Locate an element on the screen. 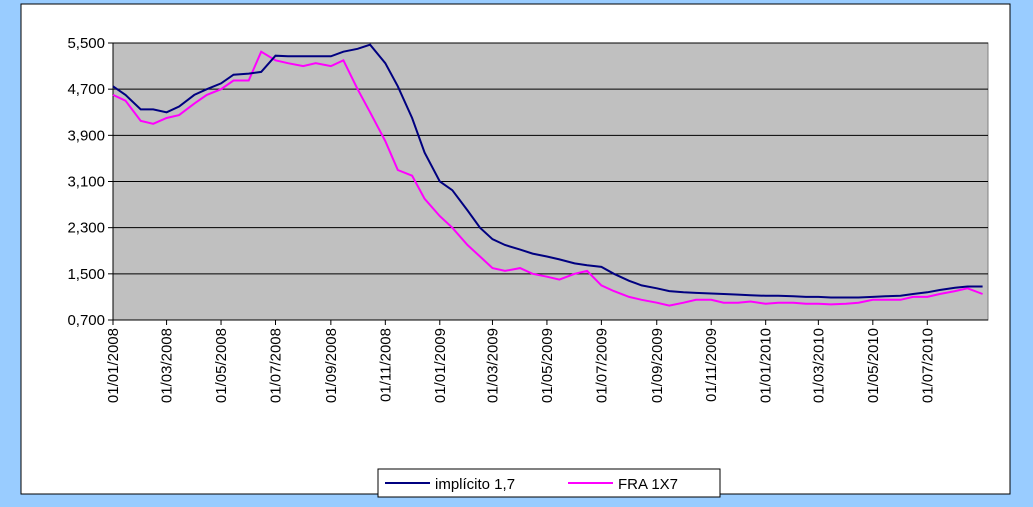 The height and width of the screenshot is (507, 1033). x-tick-label: 01/05/2008 is located at coordinates (221, 365).